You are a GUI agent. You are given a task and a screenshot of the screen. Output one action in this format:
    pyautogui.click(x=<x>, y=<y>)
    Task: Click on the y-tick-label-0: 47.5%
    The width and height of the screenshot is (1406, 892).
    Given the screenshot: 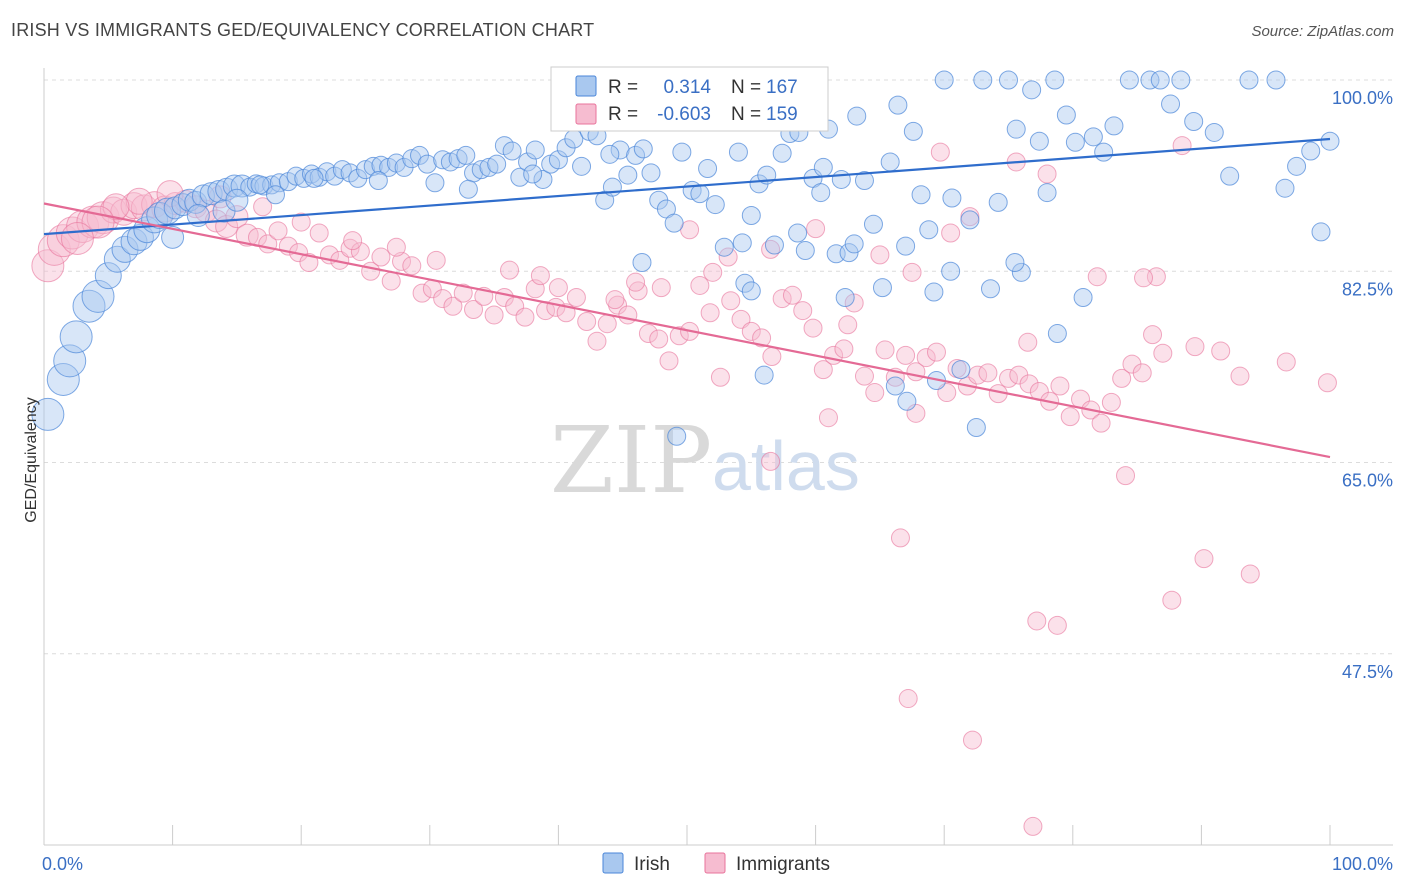 What is the action you would take?
    pyautogui.click(x=1367, y=672)
    